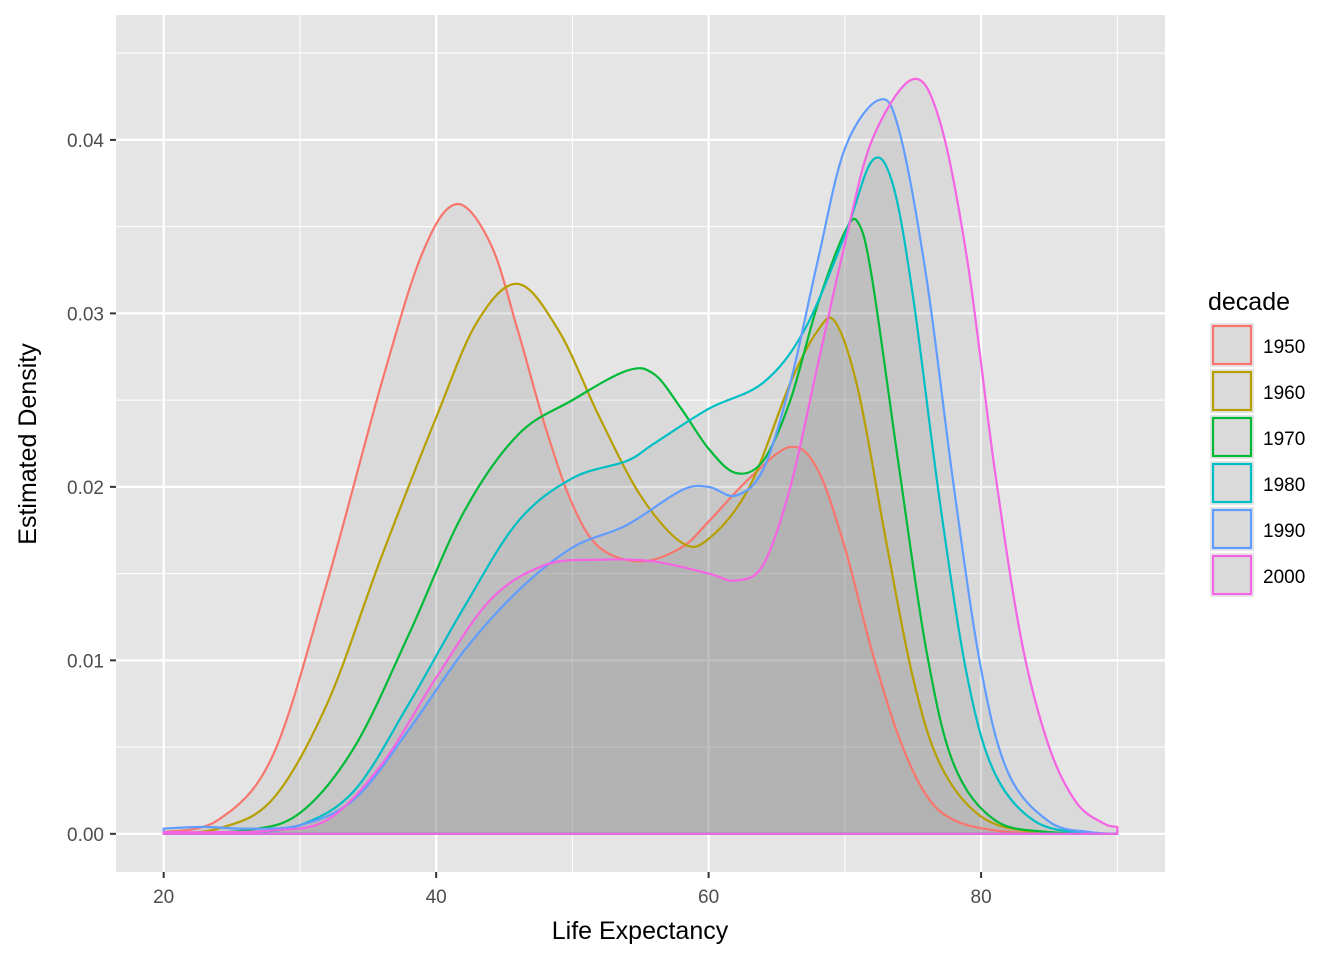 This screenshot has height=960, width=1344. What do you see at coordinates (572, 897) in the screenshot?
I see `x-tick-labels: 20 40 60 80` at bounding box center [572, 897].